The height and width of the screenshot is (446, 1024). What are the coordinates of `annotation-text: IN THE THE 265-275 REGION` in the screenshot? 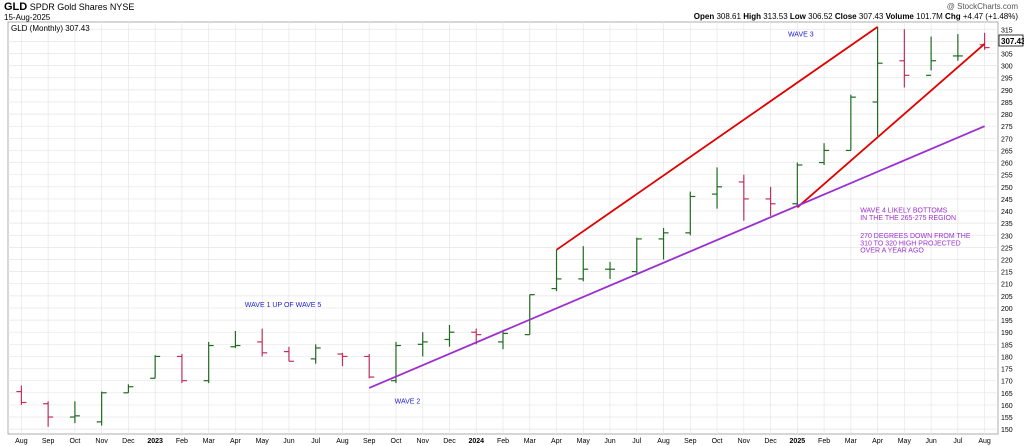 It's located at (908, 218).